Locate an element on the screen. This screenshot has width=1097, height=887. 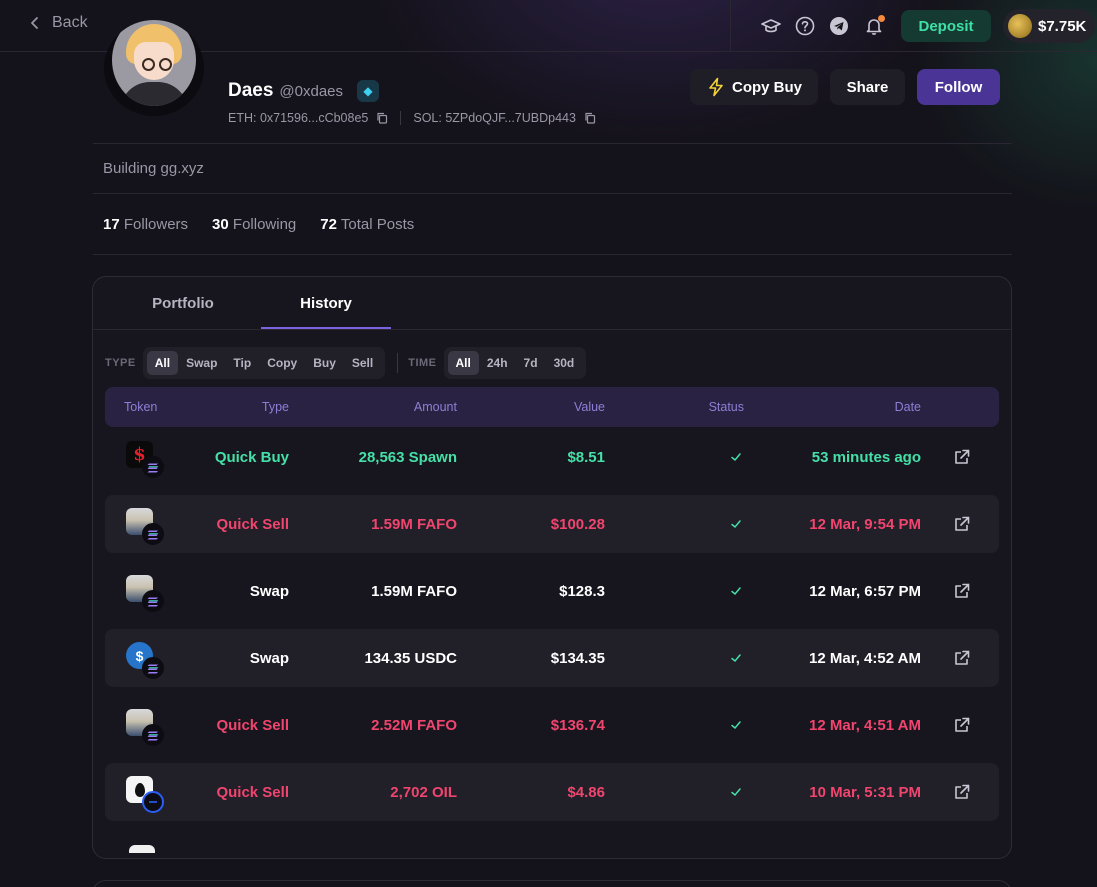
time-filter-group: All 24h 7d 30d is located at coordinates (515, 363).